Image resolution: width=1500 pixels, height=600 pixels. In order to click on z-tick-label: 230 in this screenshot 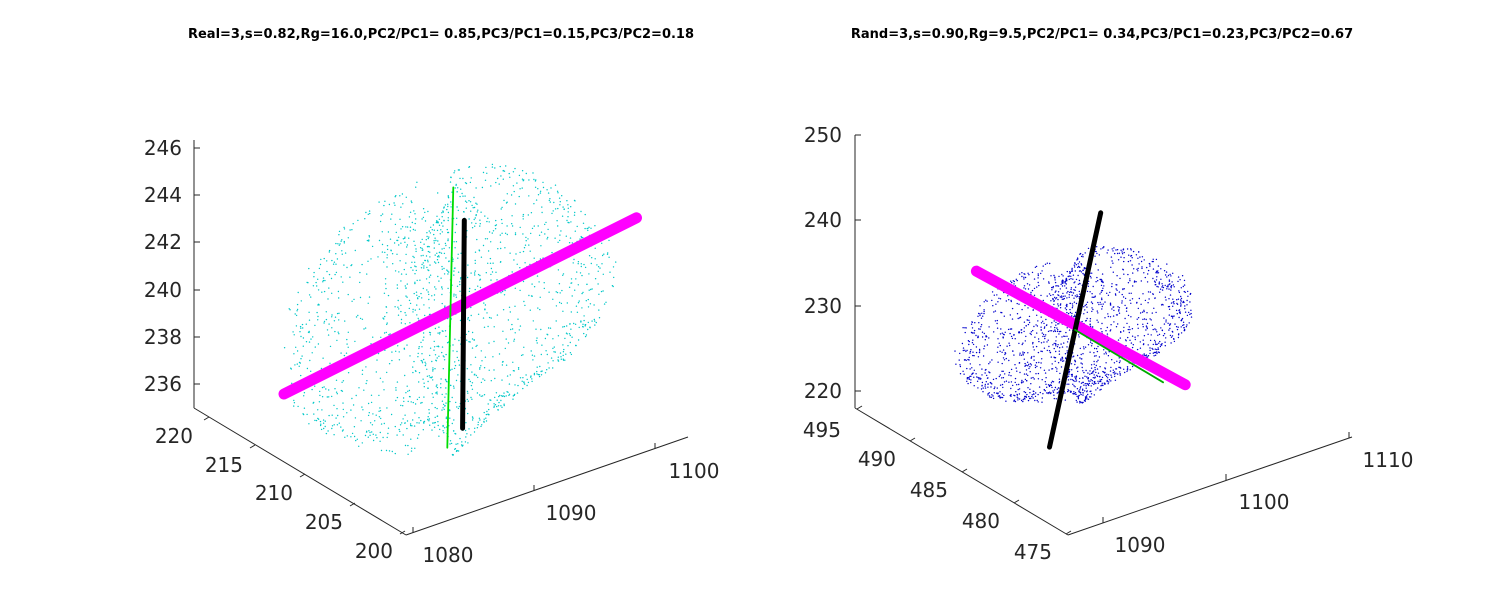, I will do `click(823, 306)`.